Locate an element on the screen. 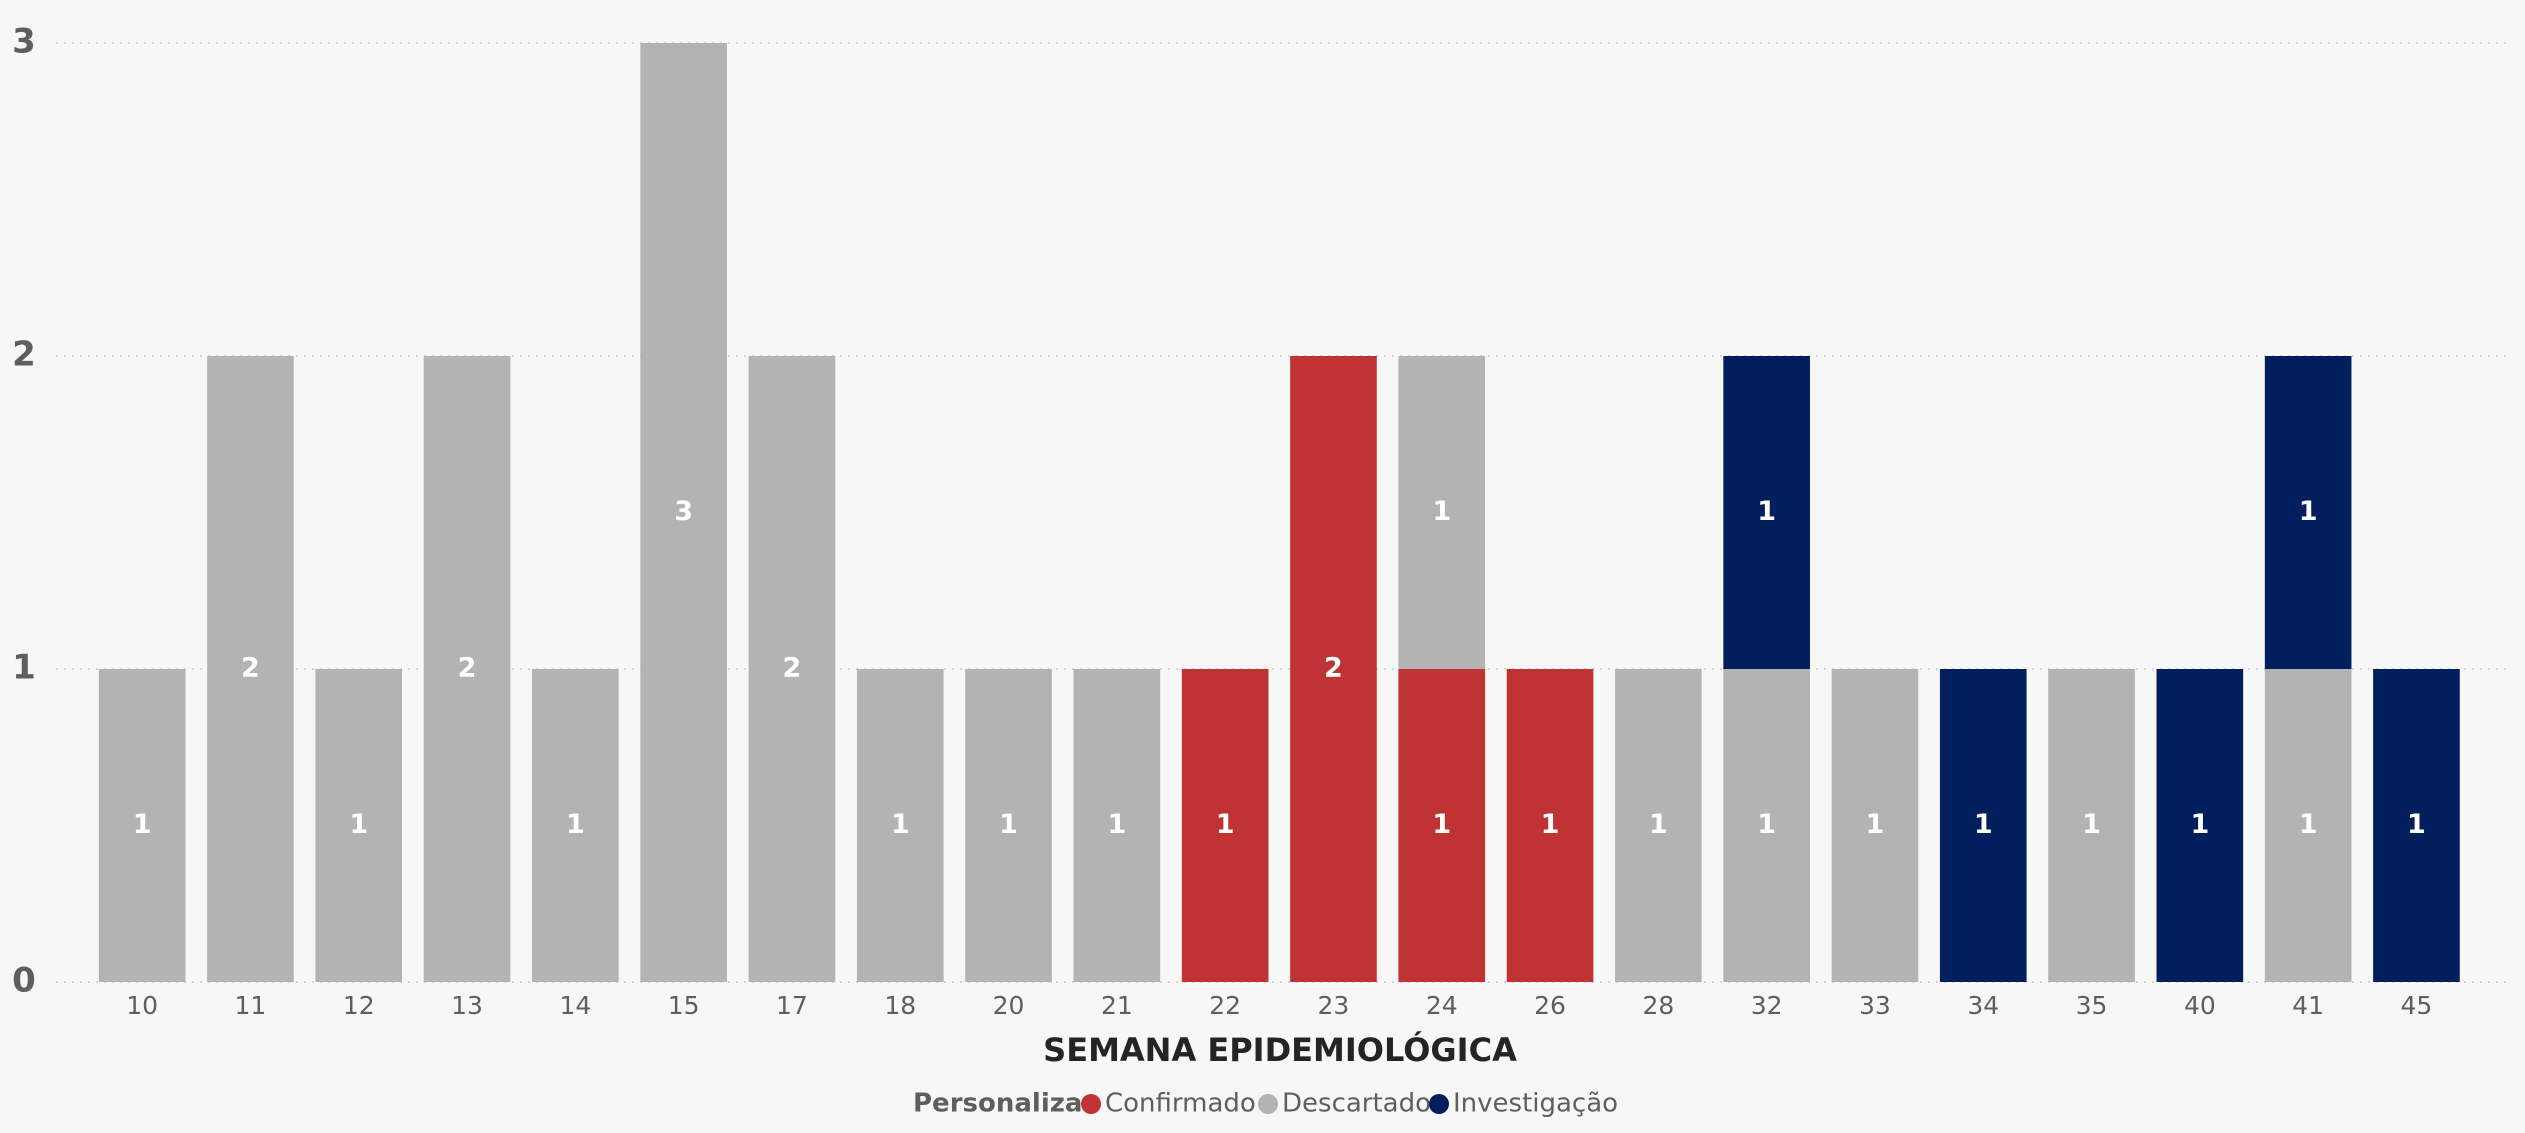 This screenshot has width=2525, height=1133. x-tick-label: 14 is located at coordinates (575, 1005).